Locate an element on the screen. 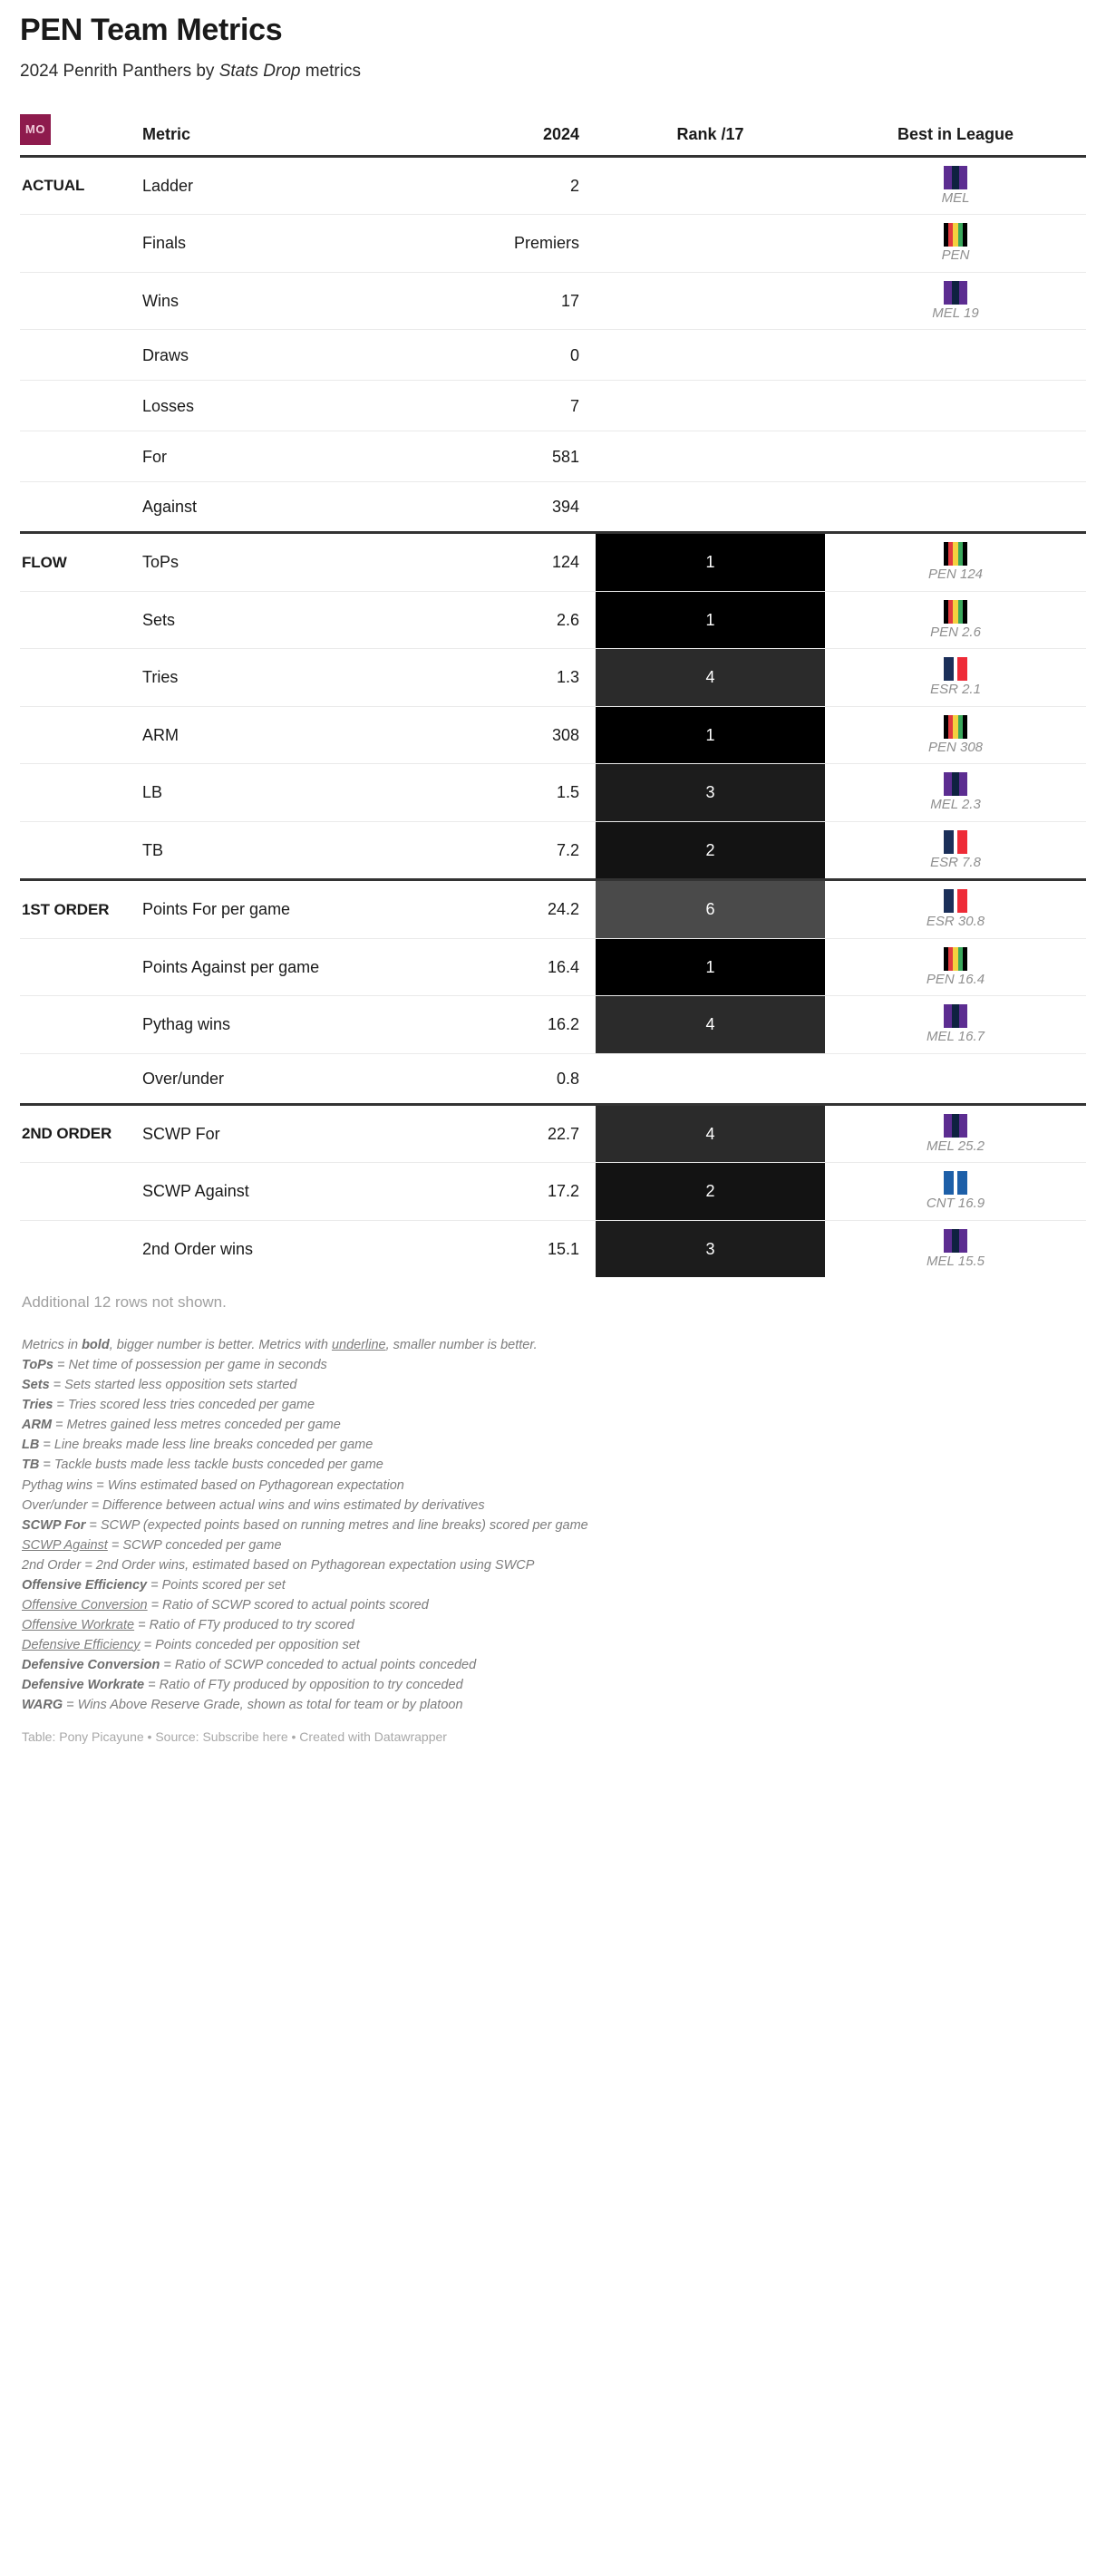 The height and width of the screenshot is (2576, 1106). table-row: Tries 1.3 4 ESR 2.1 is located at coordinates (553, 677).